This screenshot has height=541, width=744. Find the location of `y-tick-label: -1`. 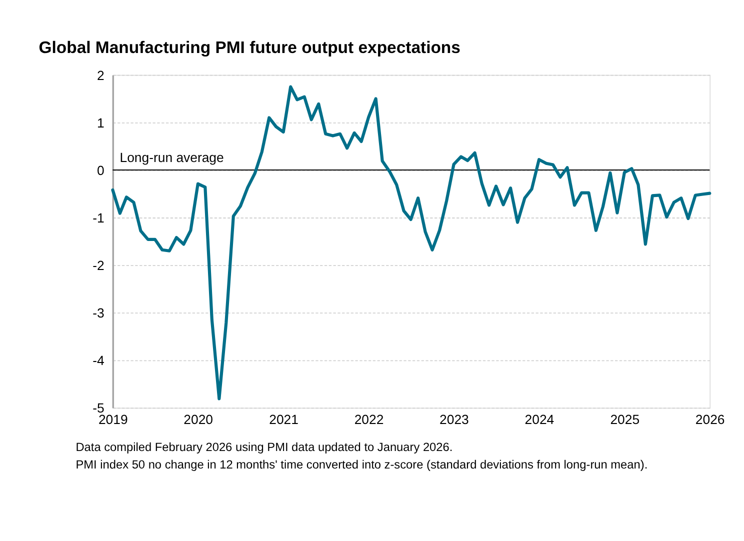

y-tick-label: -1 is located at coordinates (98, 218).